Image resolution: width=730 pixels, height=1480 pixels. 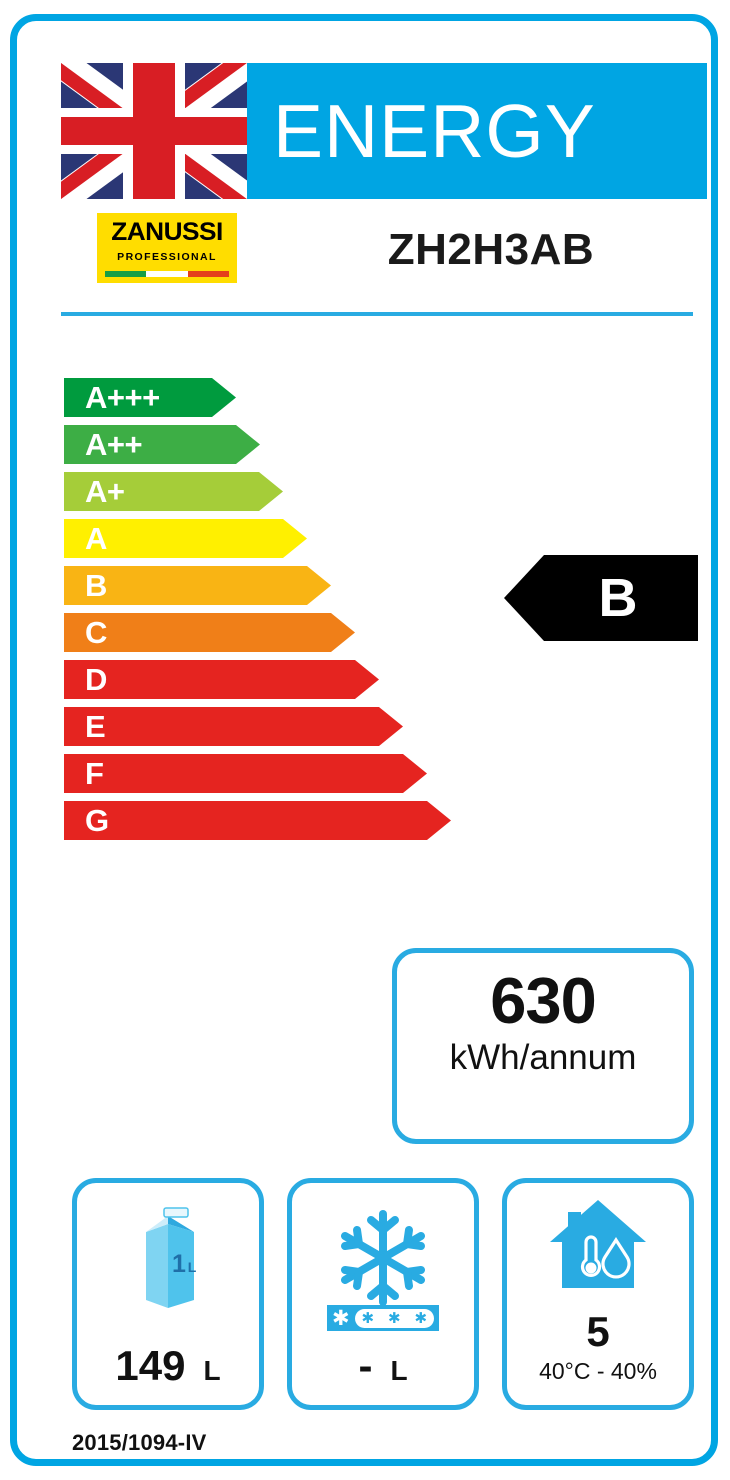 I want to click on fridge-volume-value: 149, so click(x=150, y=1365).